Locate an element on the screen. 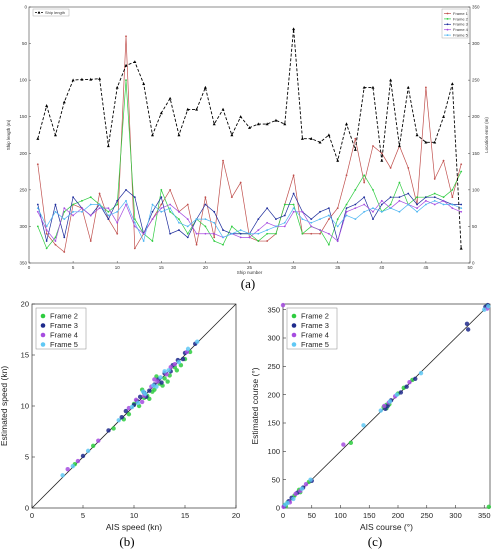  speed-legend-marker is located at coordinates (43, 325).